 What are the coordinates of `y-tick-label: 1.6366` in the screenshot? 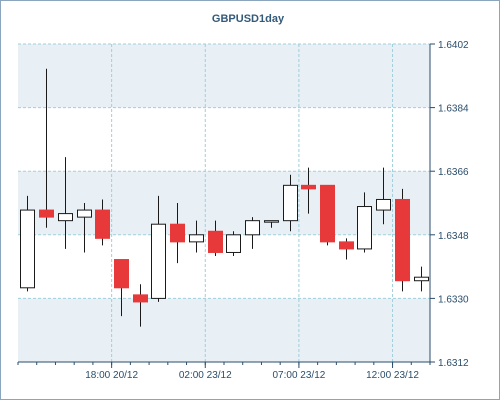 It's located at (453, 172).